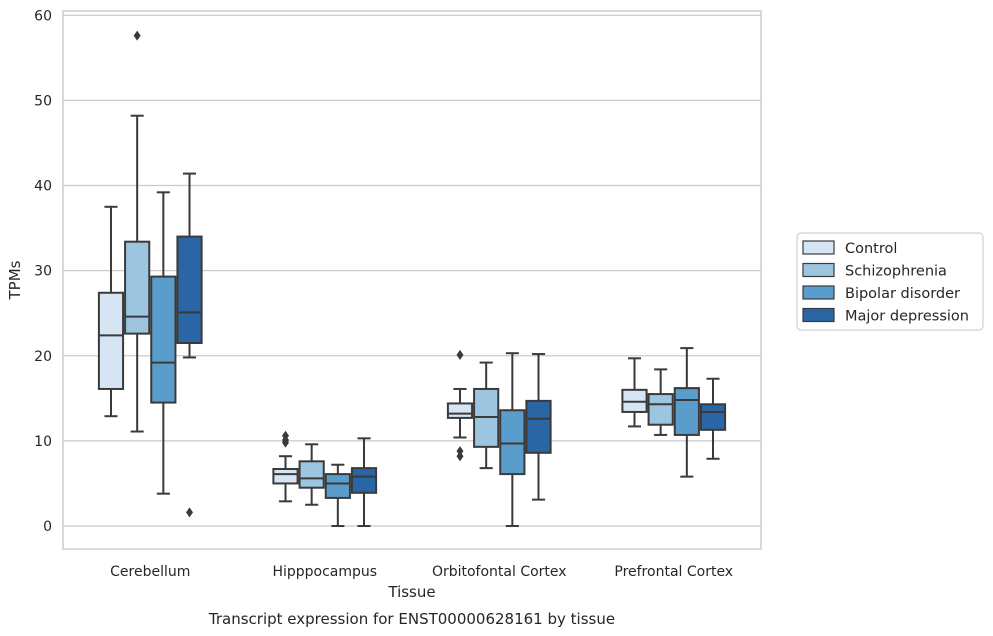 This screenshot has height=636, width=993. What do you see at coordinates (43, 187) in the screenshot?
I see `y-tick-label-40: 40` at bounding box center [43, 187].